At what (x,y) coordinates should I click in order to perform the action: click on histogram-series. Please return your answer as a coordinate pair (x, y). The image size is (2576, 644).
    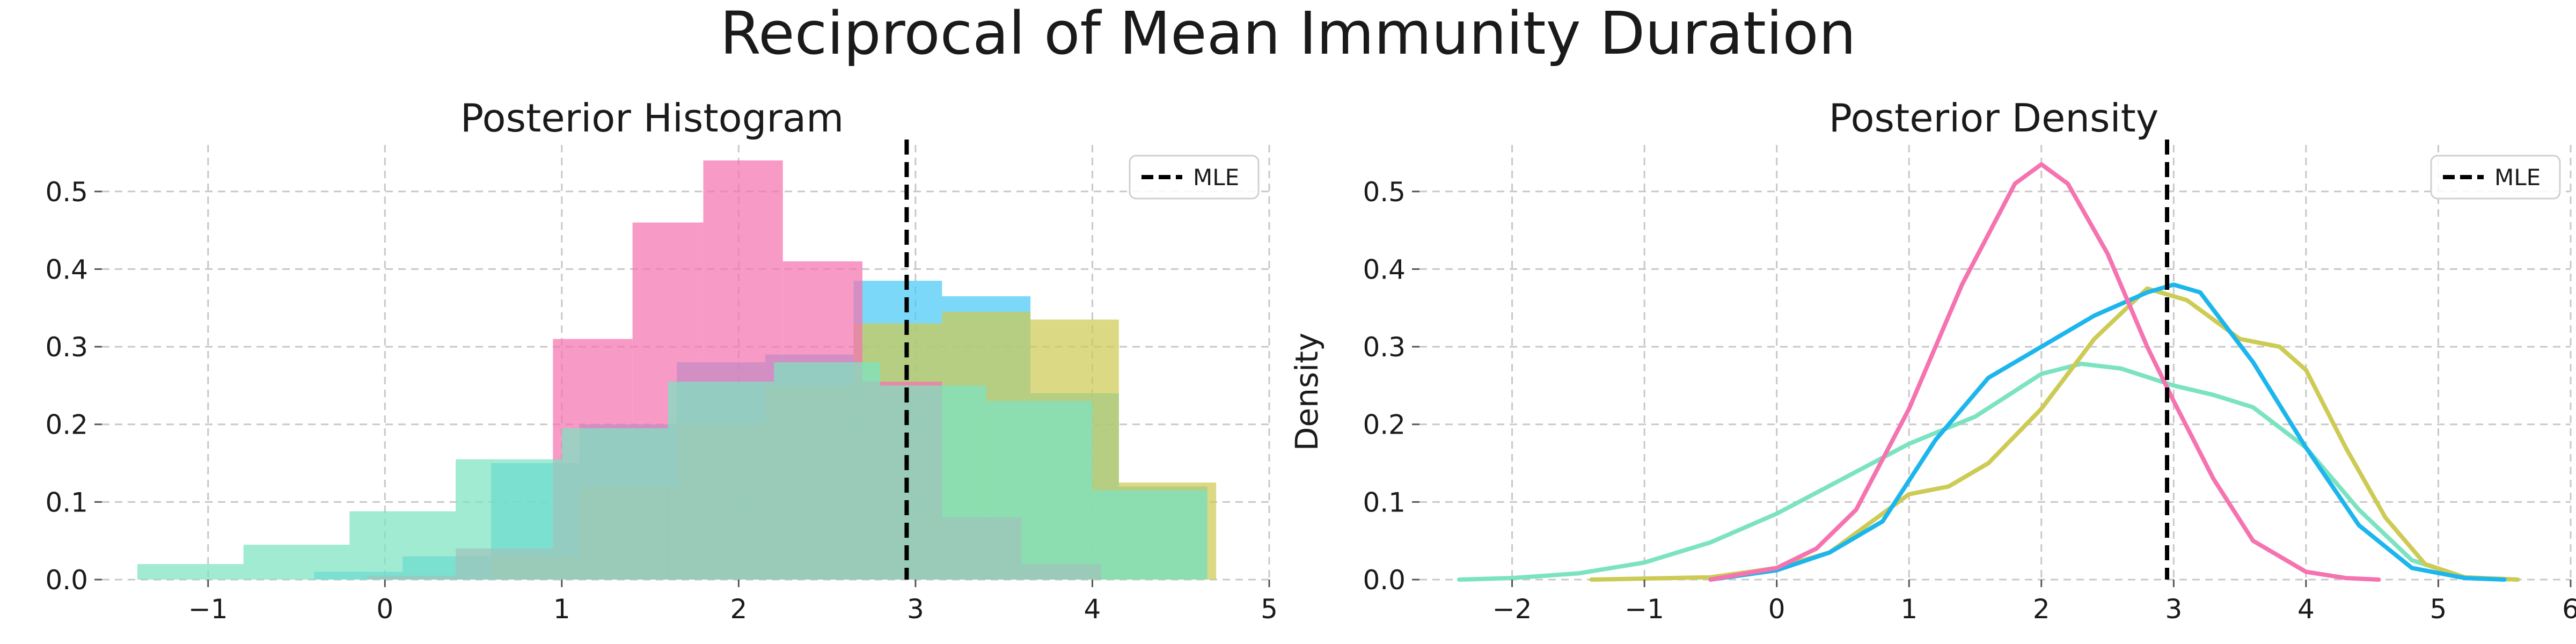
    Looking at the image, I should click on (672, 471).